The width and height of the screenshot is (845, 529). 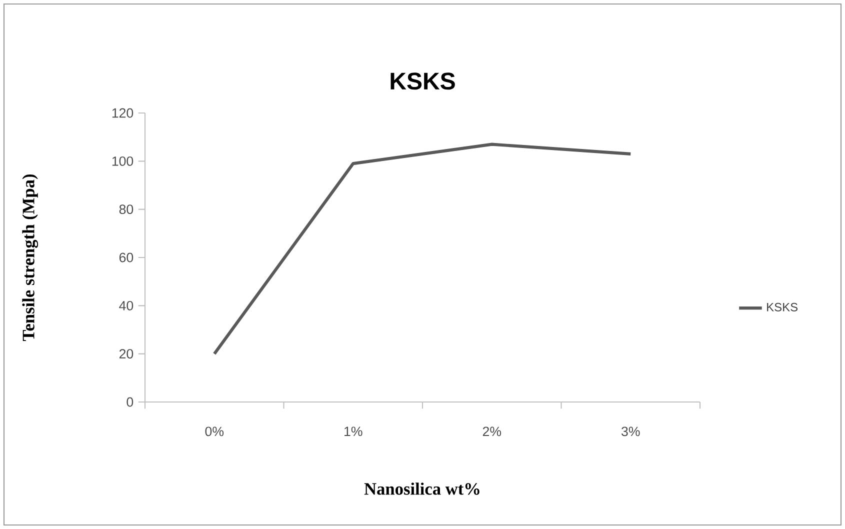 What do you see at coordinates (130, 402) in the screenshot?
I see `y-tick-label: 0` at bounding box center [130, 402].